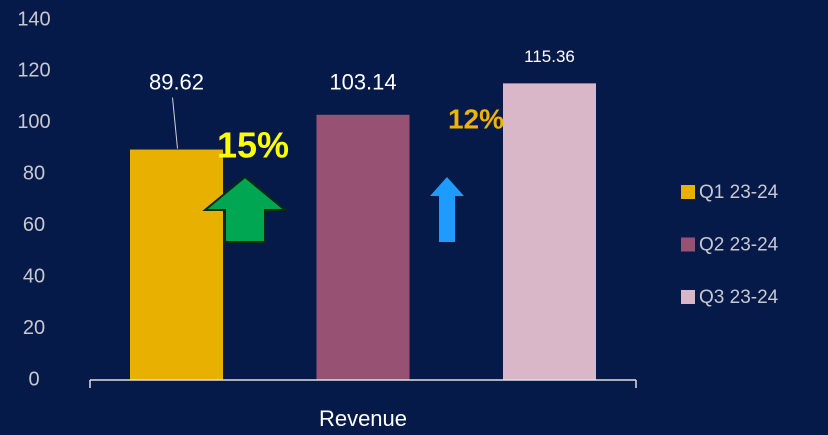  What do you see at coordinates (34, 225) in the screenshot?
I see `y-tick-label: 60` at bounding box center [34, 225].